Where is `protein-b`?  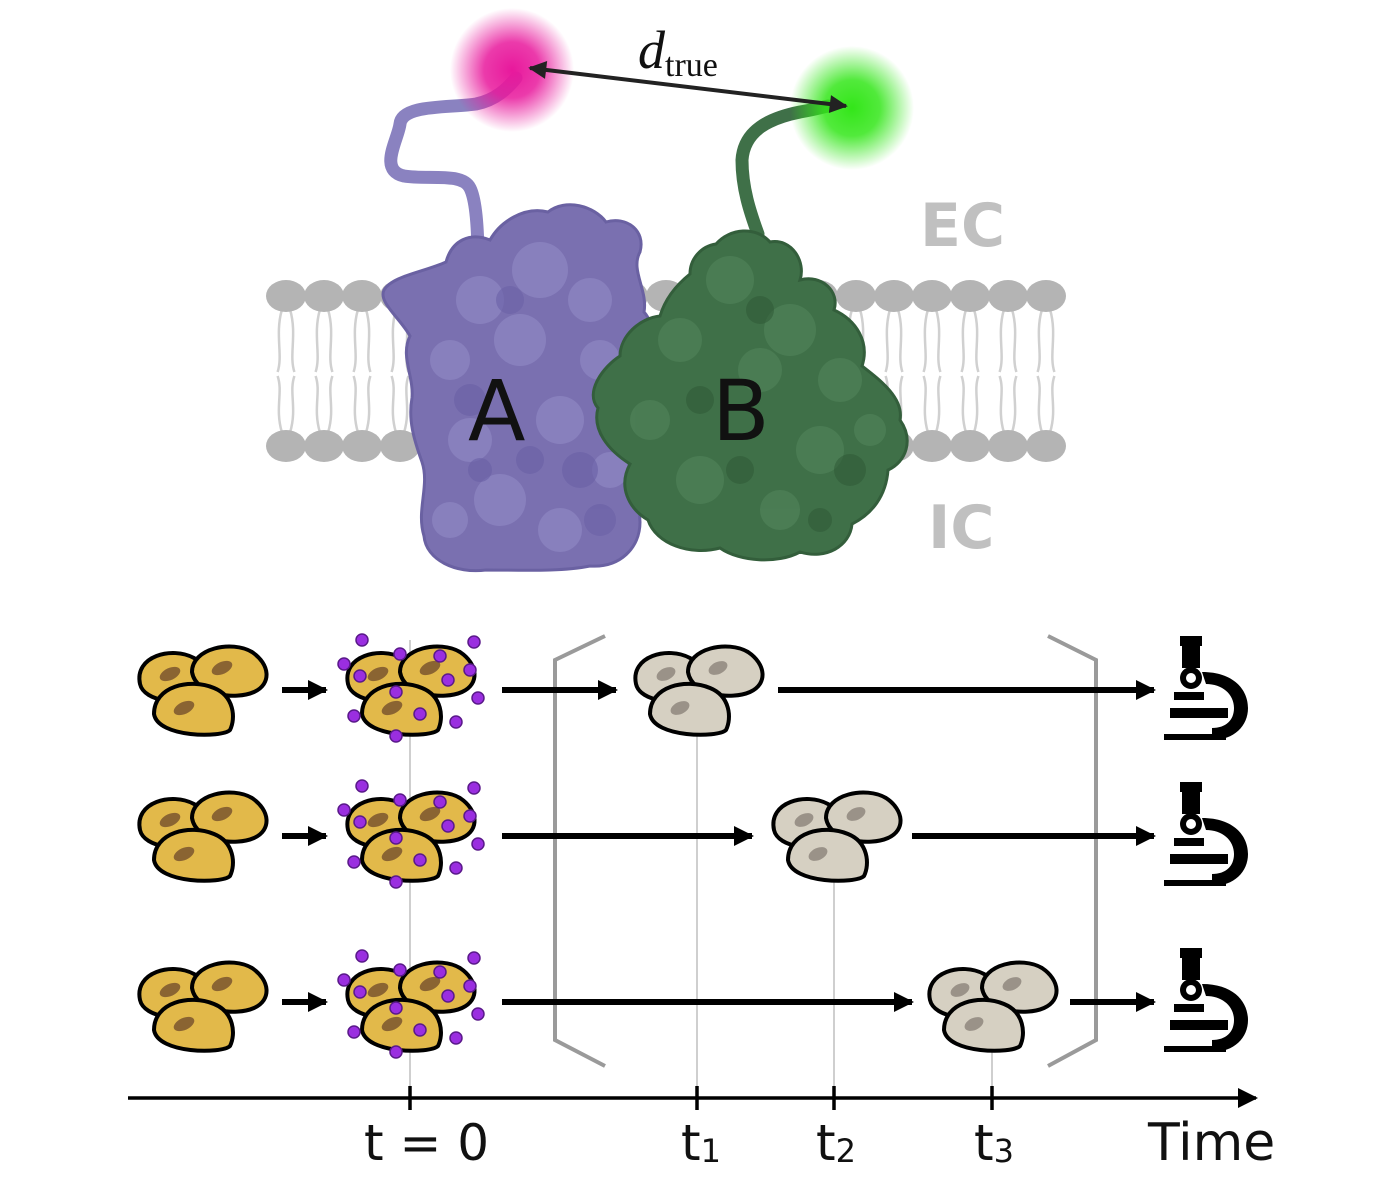 protein-b is located at coordinates (750, 395).